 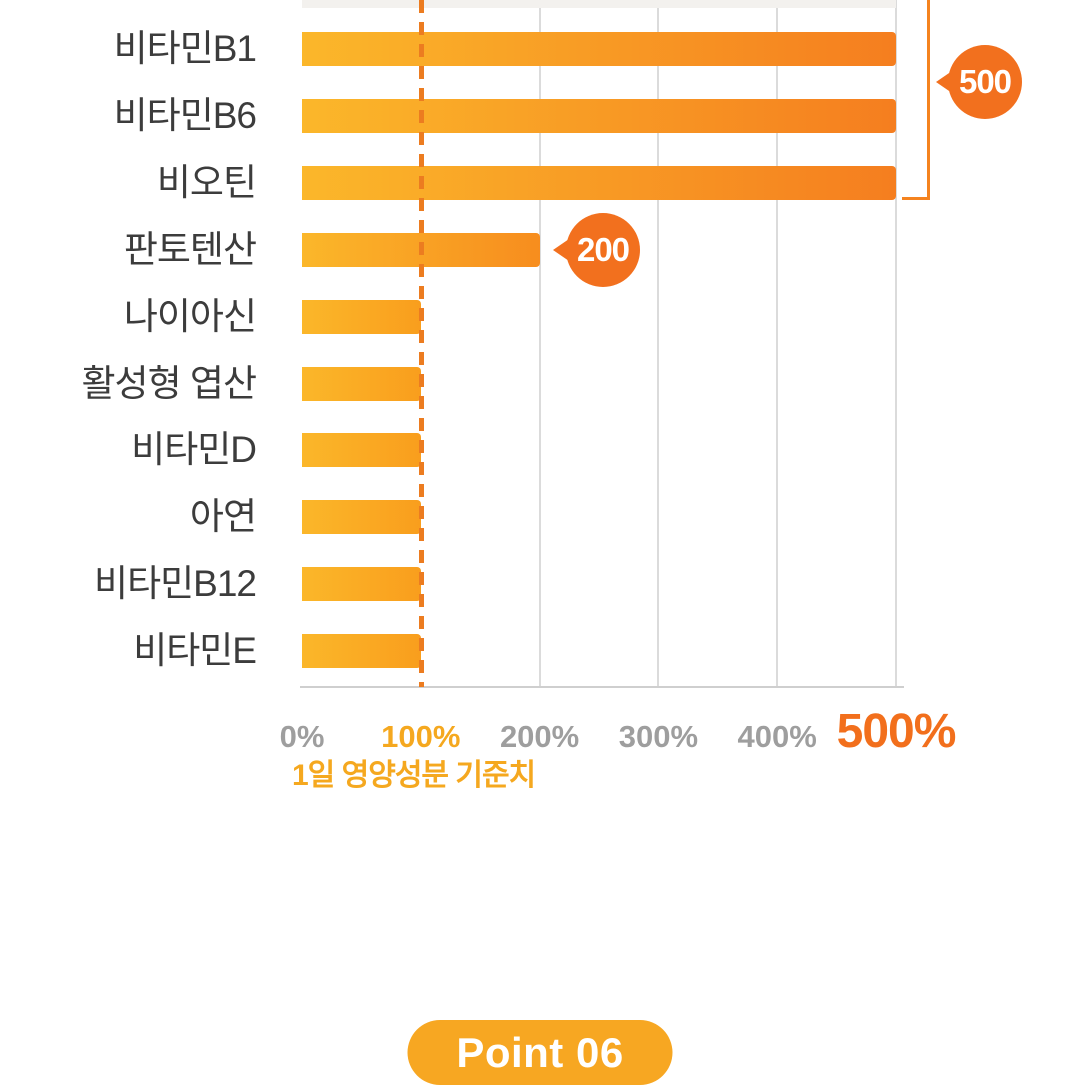 I want to click on category-label: 비타민E, so click(x=195, y=651).